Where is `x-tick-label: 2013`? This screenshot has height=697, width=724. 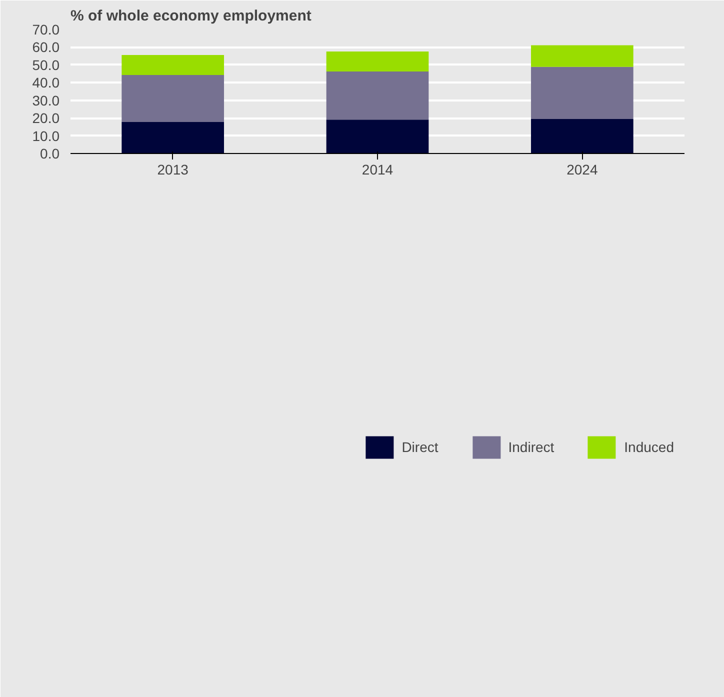 x-tick-label: 2013 is located at coordinates (173, 170).